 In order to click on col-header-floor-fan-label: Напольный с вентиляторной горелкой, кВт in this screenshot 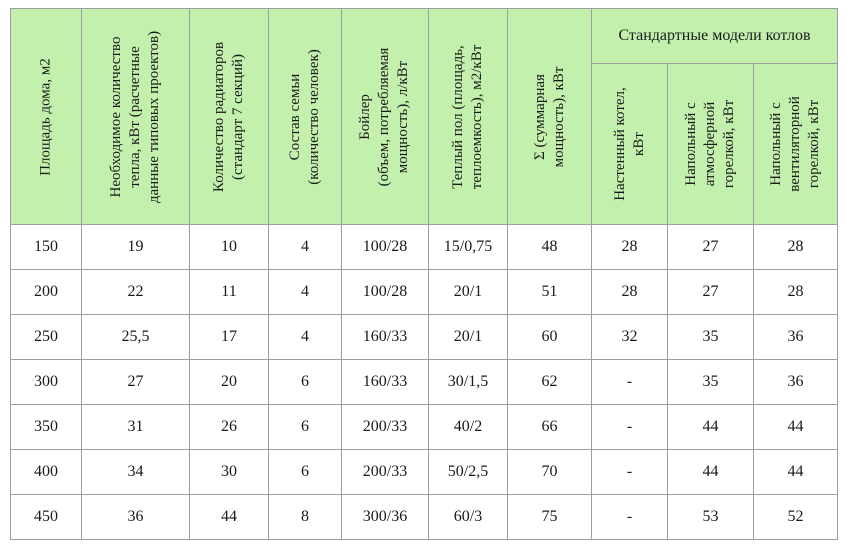, I will do `click(795, 144)`.